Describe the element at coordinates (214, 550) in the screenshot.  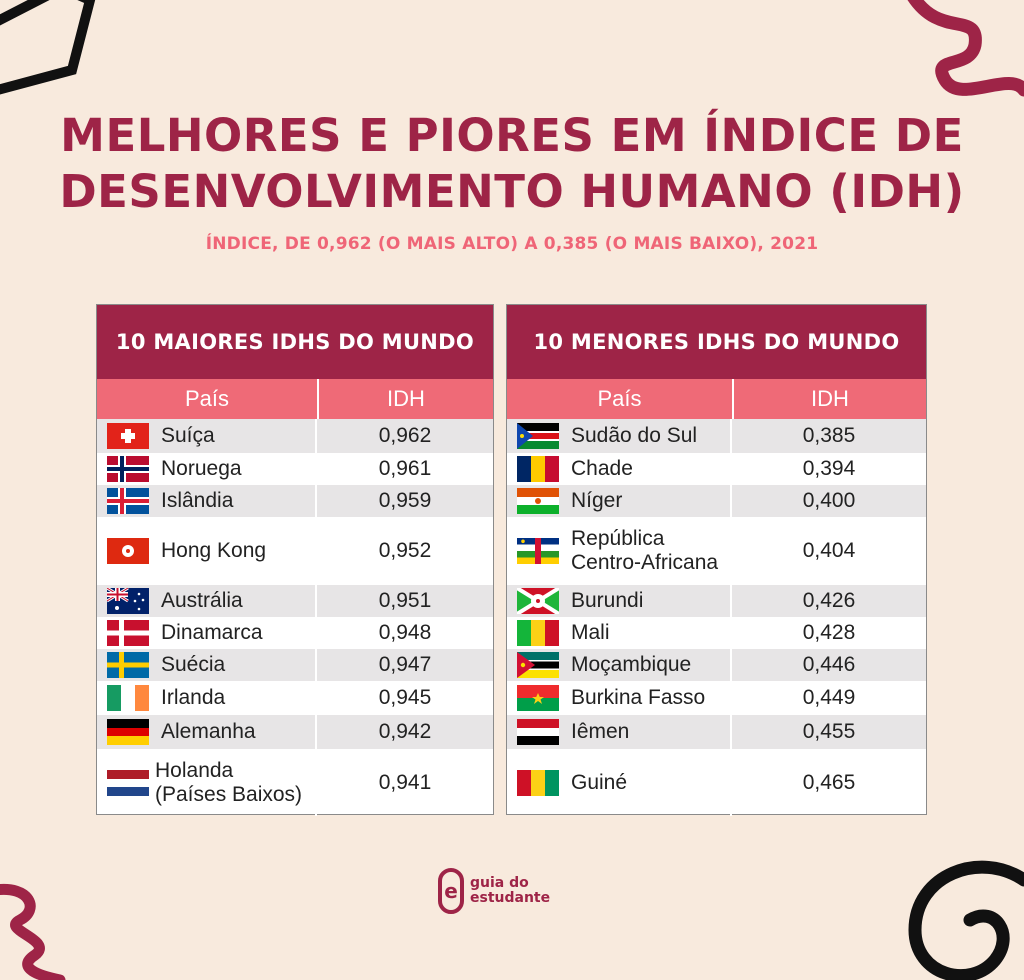
I see `country-name: Hong Kong` at that location.